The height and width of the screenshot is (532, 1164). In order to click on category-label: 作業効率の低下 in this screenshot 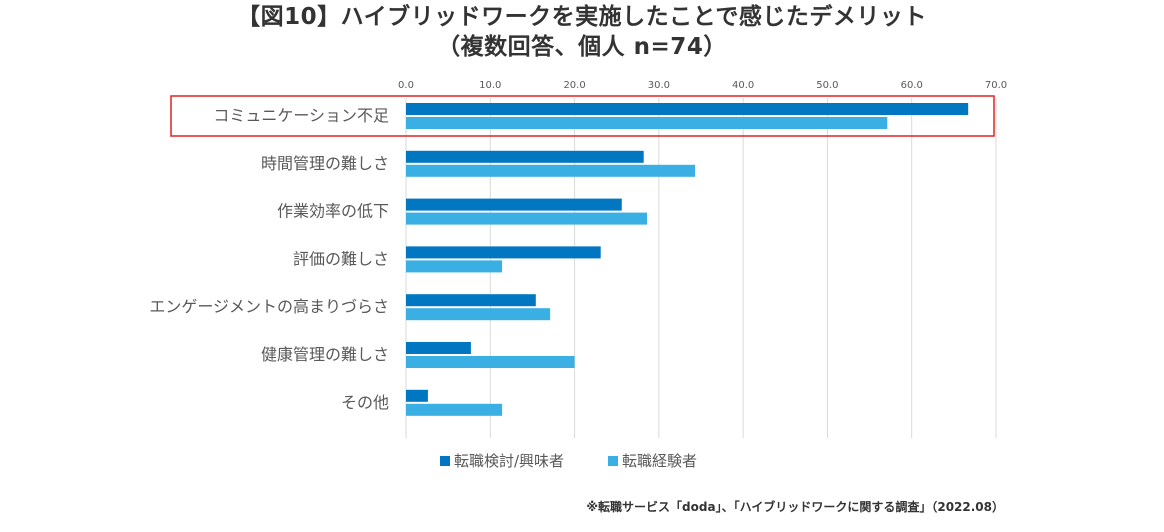, I will do `click(333, 211)`.